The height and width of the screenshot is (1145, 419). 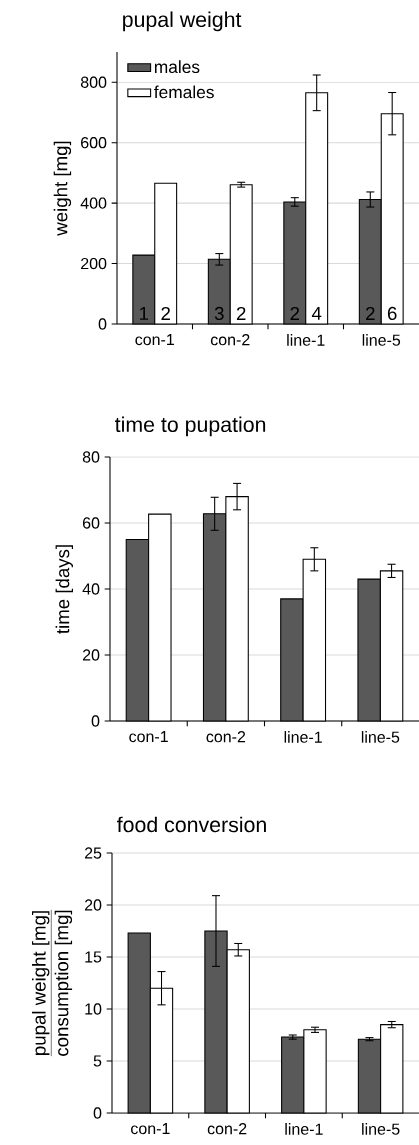 I want to click on y-tick-label: 10, so click(x=93, y=1009).